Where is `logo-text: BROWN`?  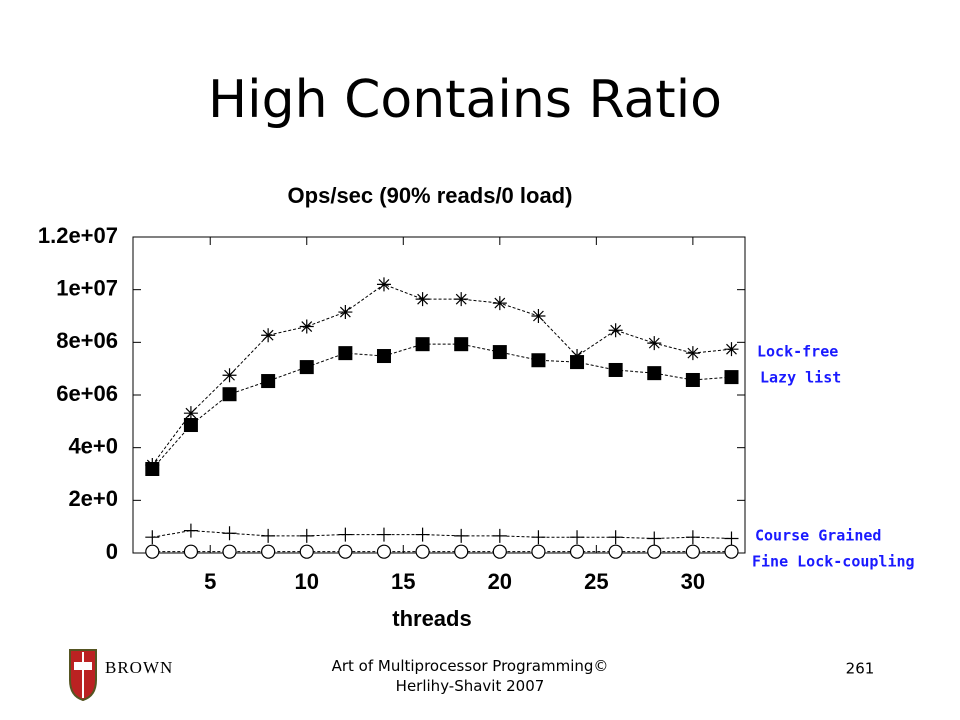 logo-text: BROWN is located at coordinates (139, 667).